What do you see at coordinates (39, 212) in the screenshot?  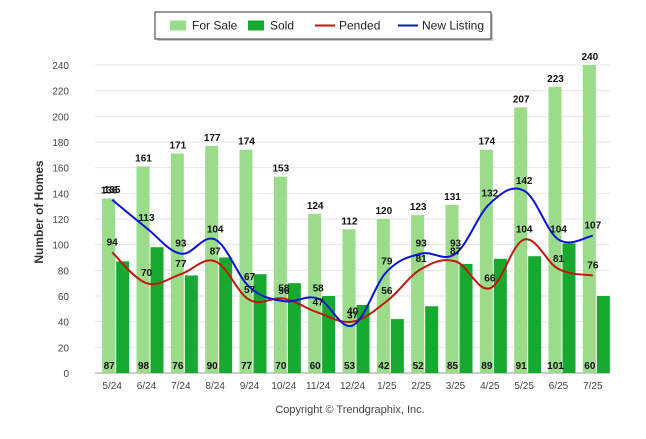 I see `y-axis-label: Number of Homes` at bounding box center [39, 212].